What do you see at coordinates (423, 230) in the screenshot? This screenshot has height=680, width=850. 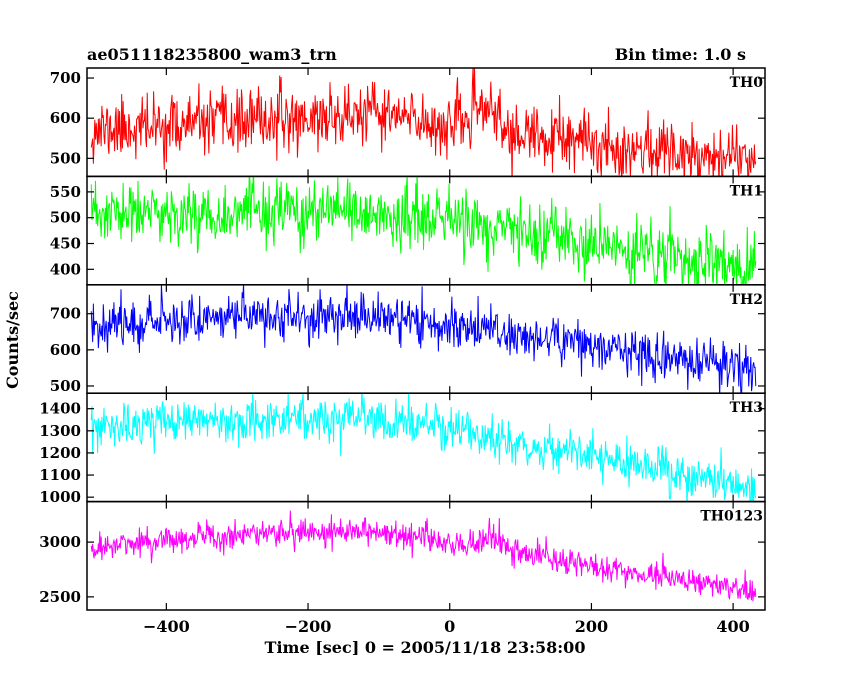 I see `series-line-th1` at bounding box center [423, 230].